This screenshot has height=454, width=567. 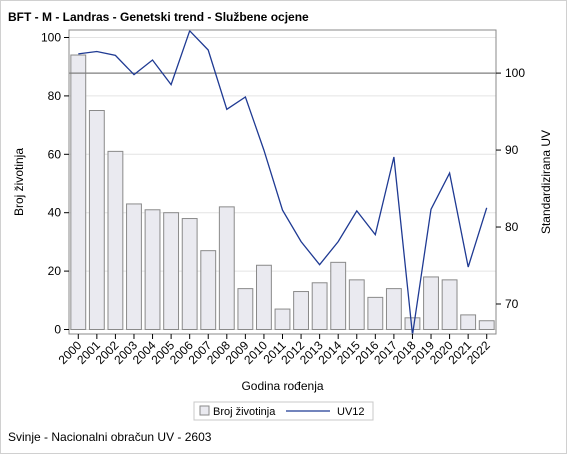 I want to click on y-tick-label: 60, so click(x=55, y=154).